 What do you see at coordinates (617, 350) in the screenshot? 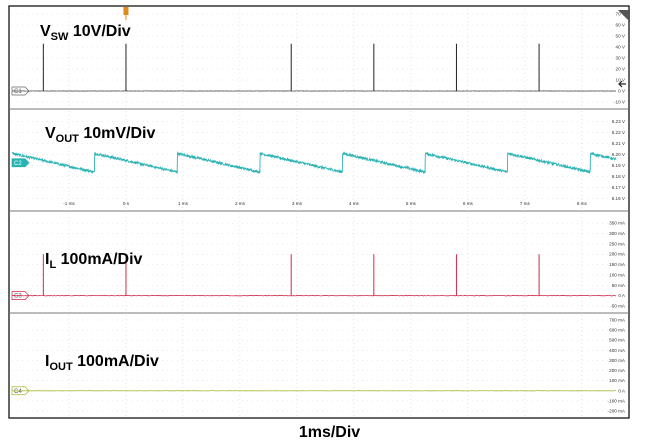
I see `y-tick-label: 400 mA` at bounding box center [617, 350].